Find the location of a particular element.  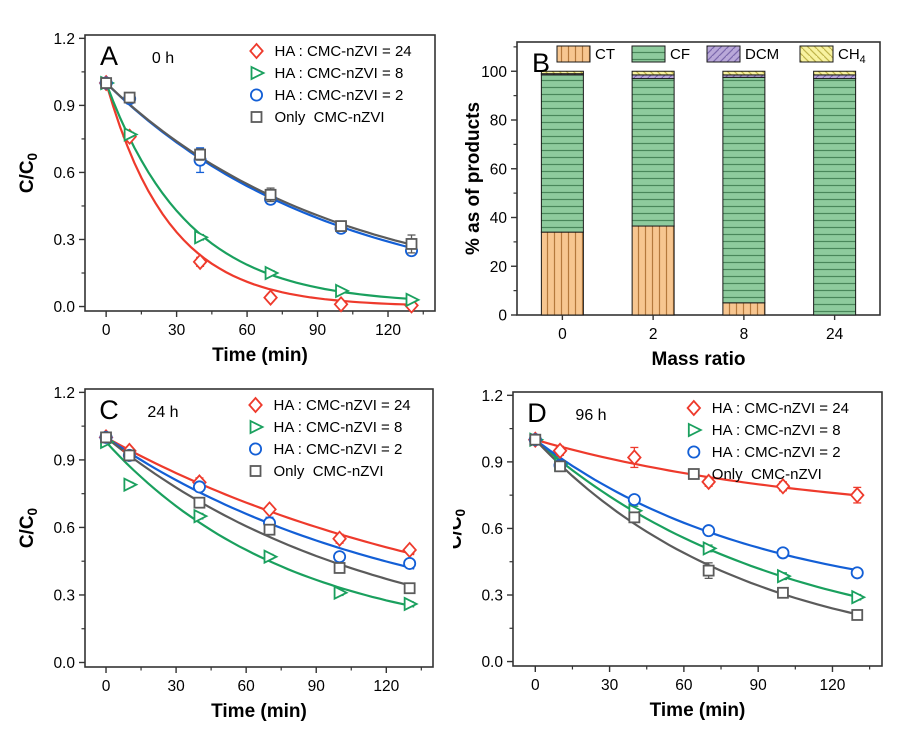

x-axis-label: Time (min) is located at coordinates (698, 710).